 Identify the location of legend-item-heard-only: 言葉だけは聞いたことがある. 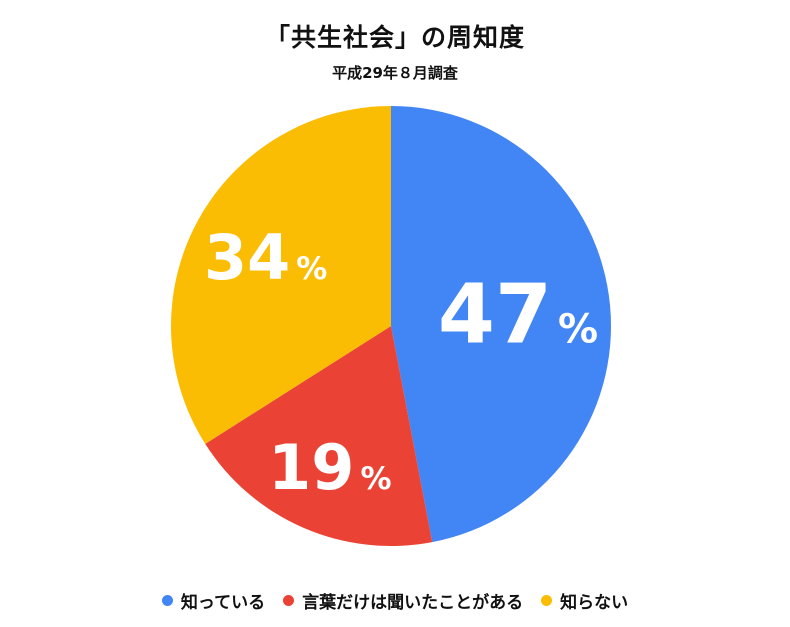
(403, 600).